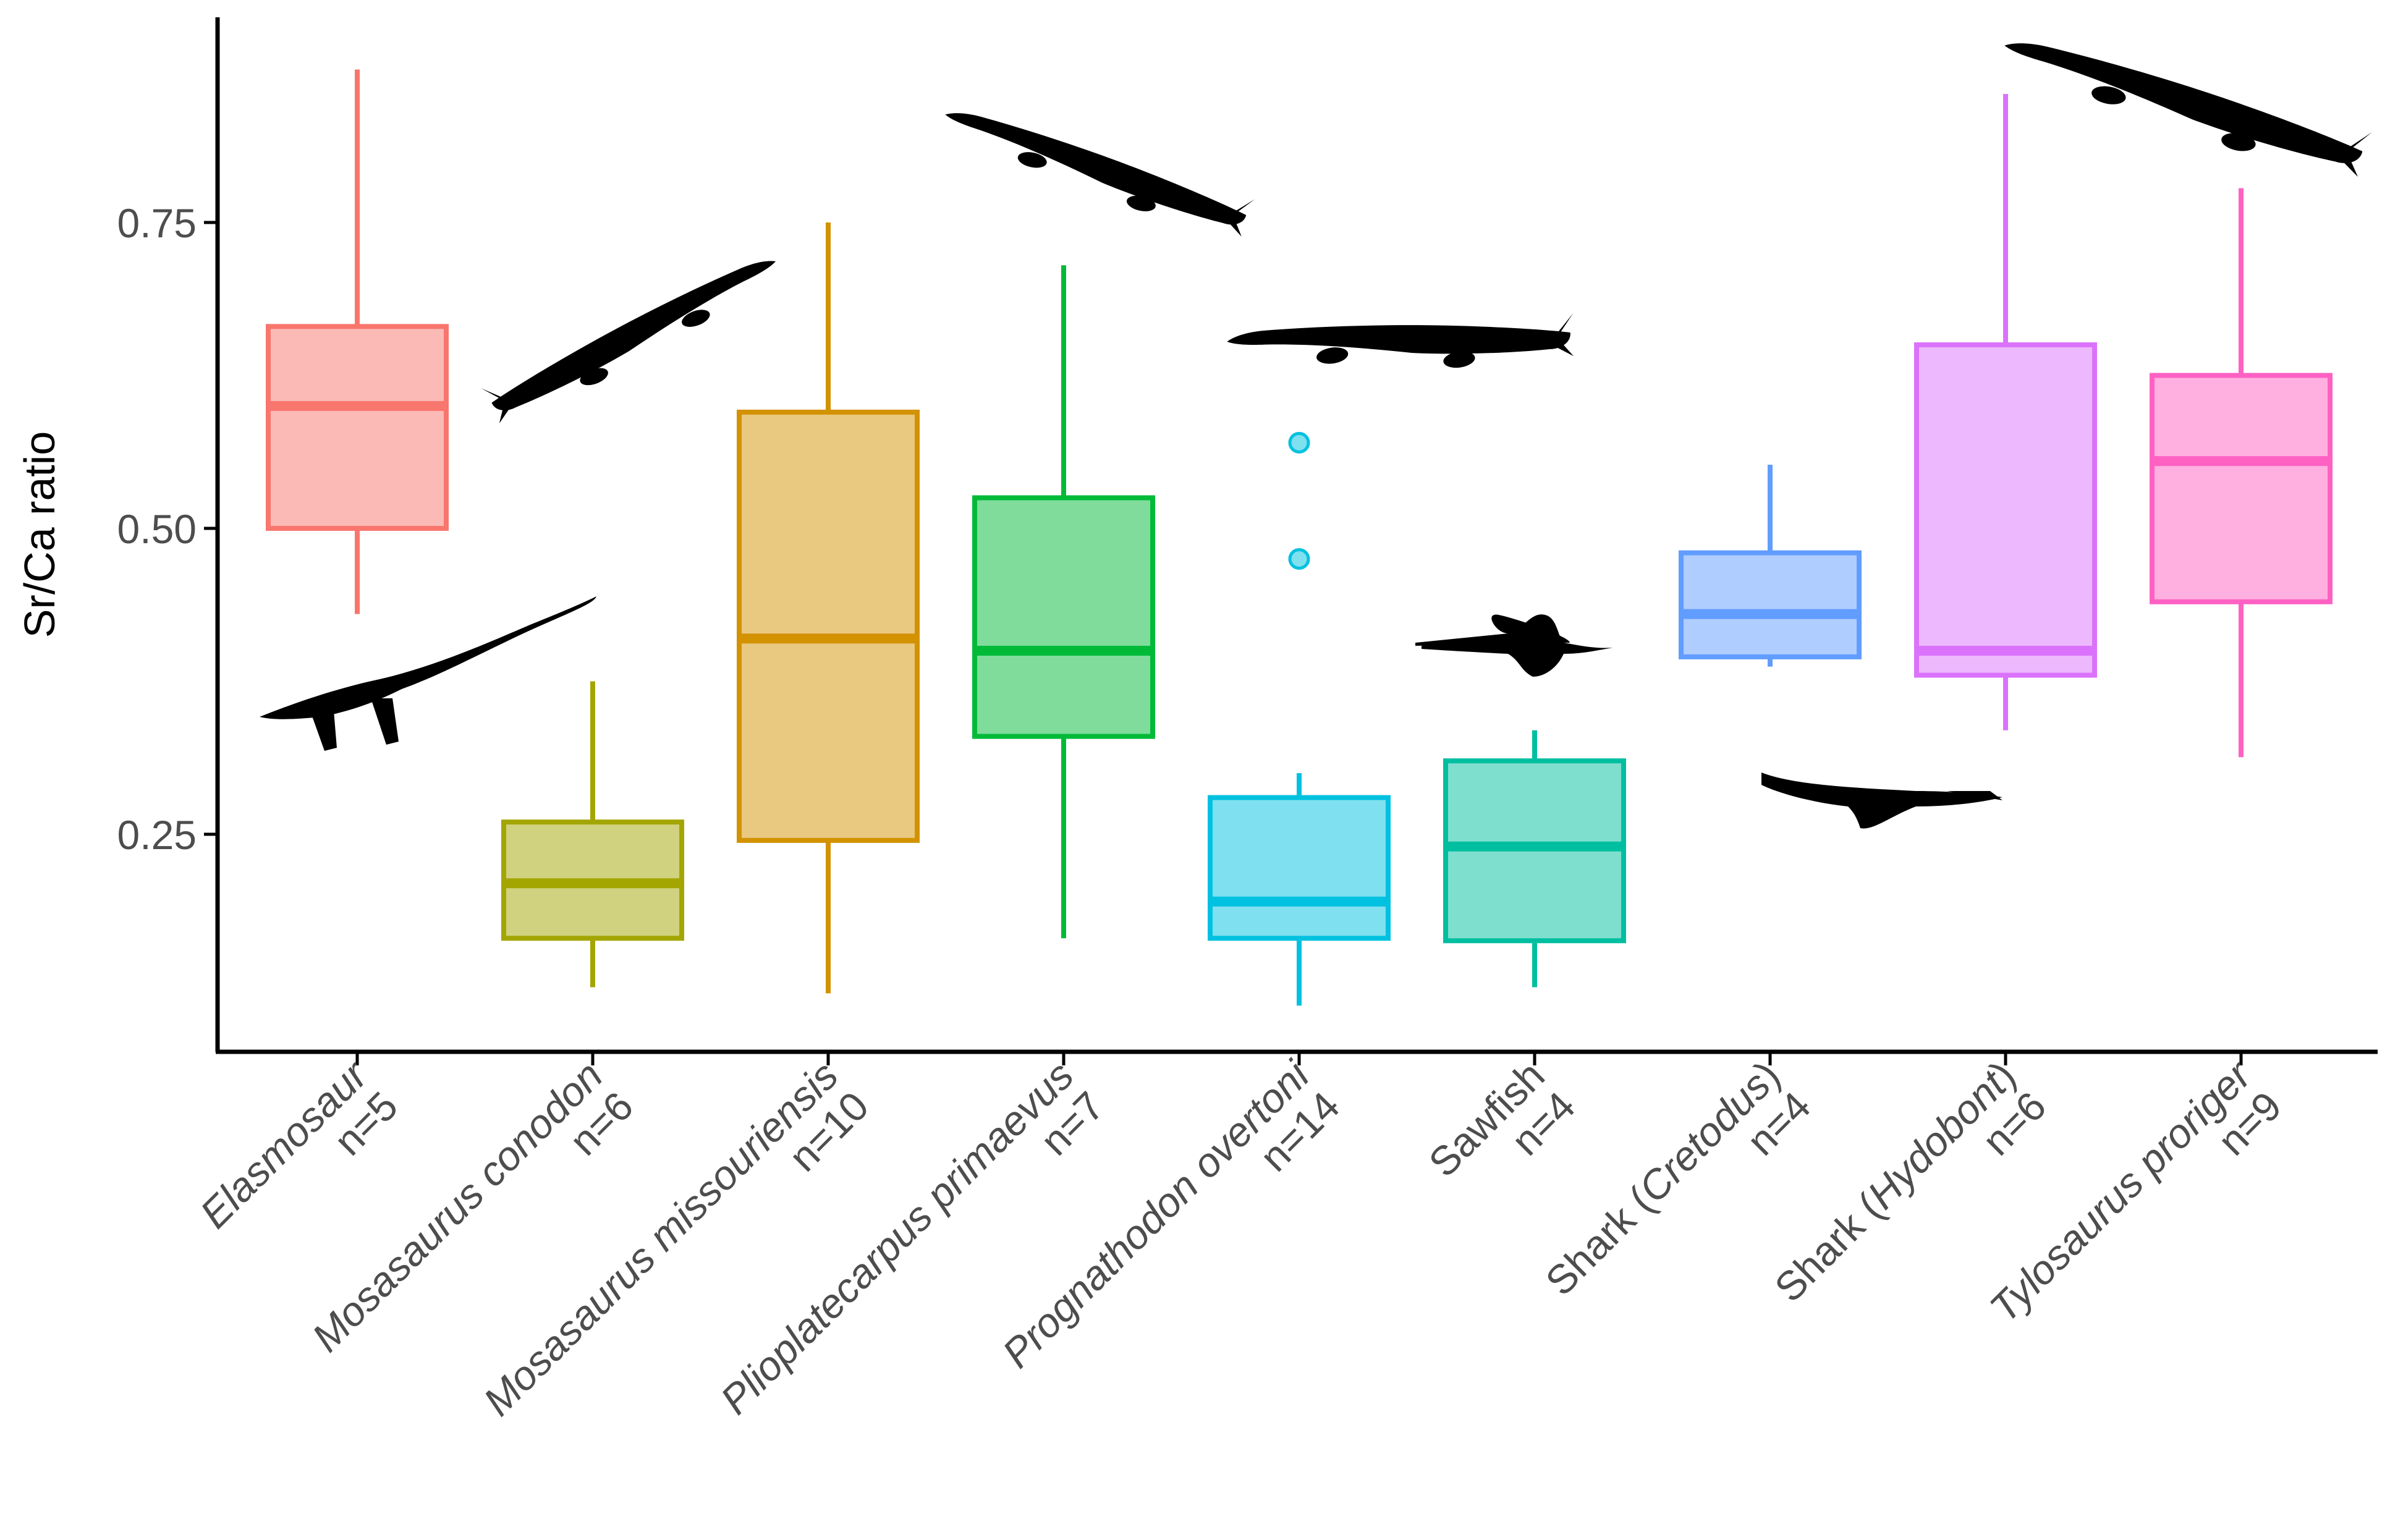  What do you see at coordinates (1534, 859) in the screenshot?
I see `box-sawfish` at bounding box center [1534, 859].